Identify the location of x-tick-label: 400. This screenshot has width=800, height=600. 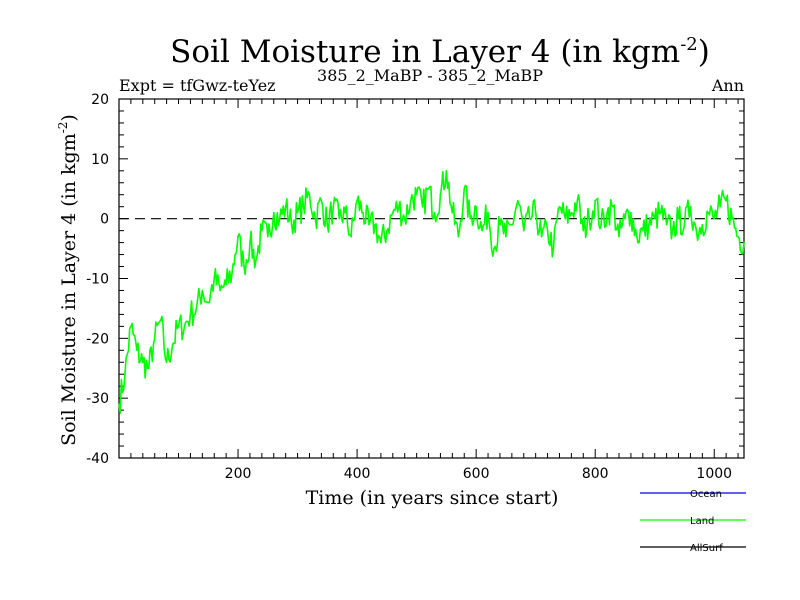
(357, 474).